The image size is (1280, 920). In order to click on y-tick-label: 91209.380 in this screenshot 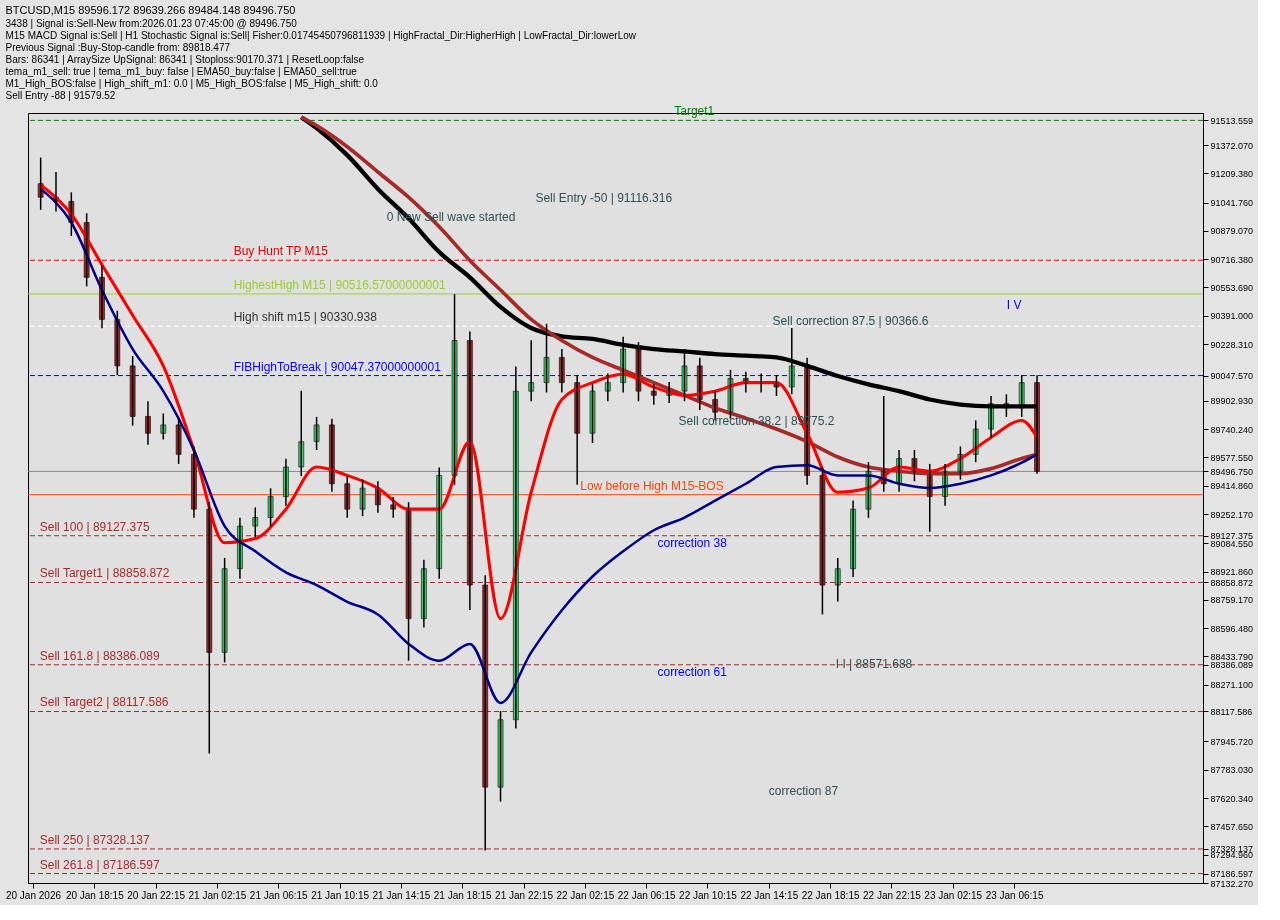, I will do `click(1232, 173)`.